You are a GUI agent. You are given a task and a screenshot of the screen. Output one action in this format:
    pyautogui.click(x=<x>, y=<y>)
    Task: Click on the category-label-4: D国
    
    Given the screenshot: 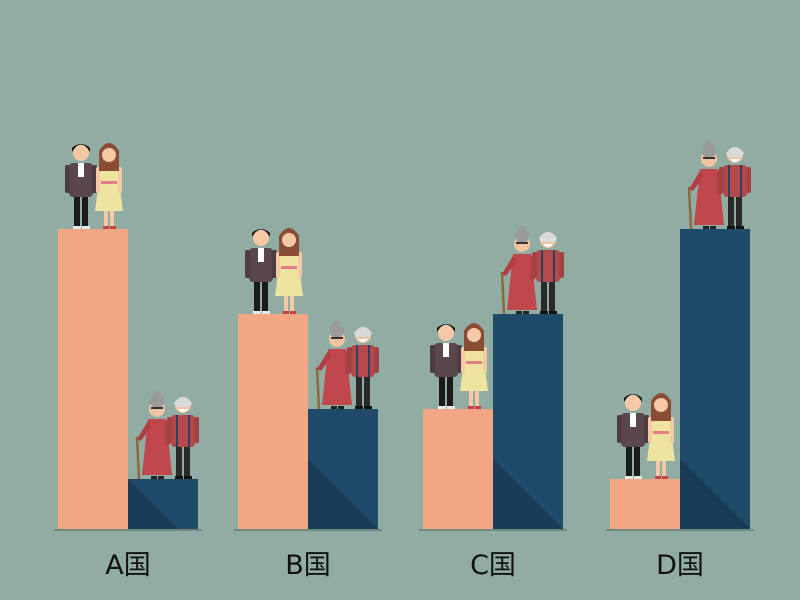 What is the action you would take?
    pyautogui.click(x=680, y=565)
    